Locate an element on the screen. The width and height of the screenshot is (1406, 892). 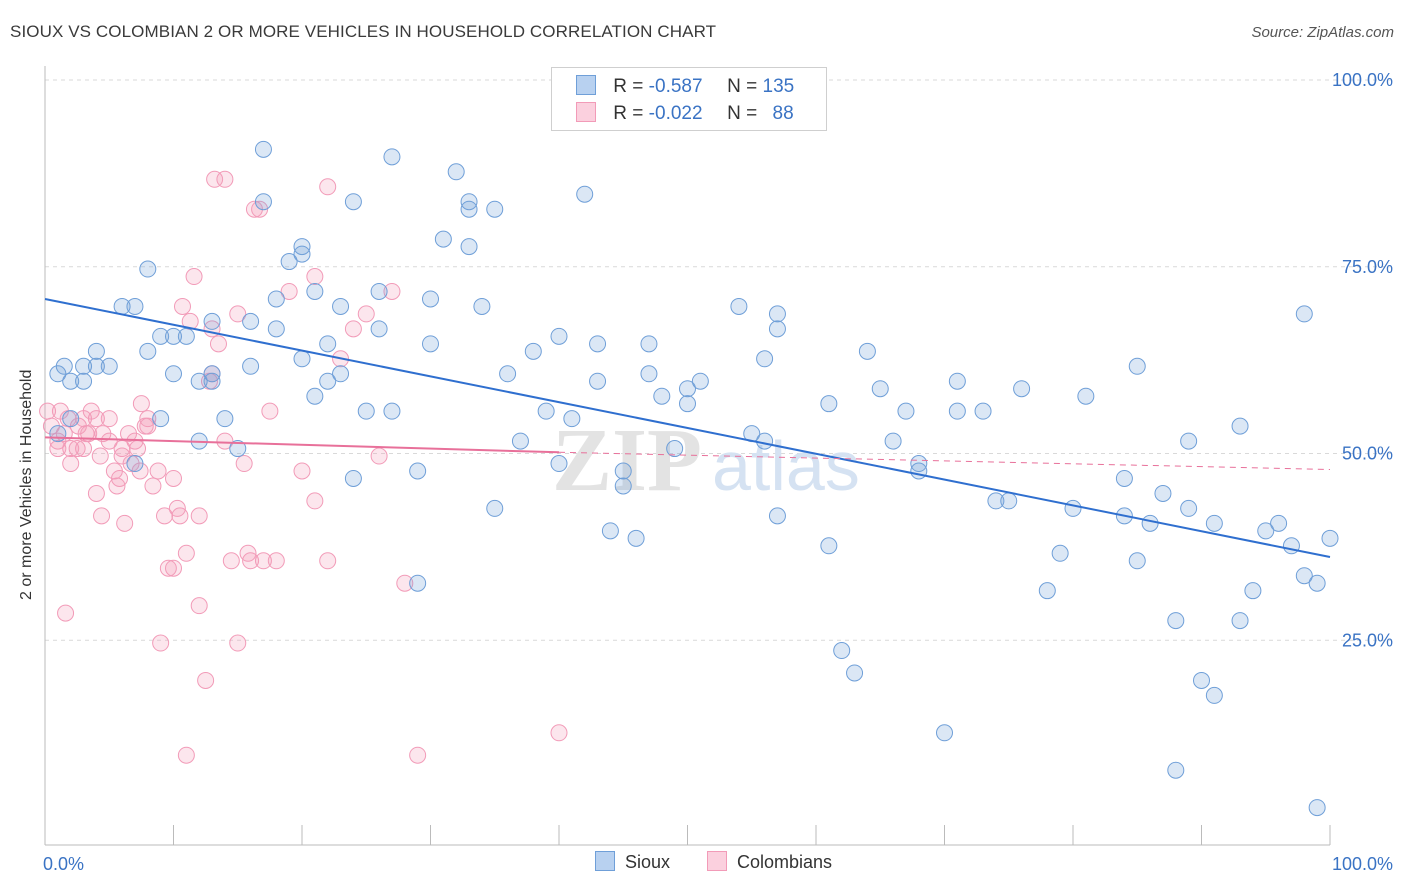
sioux-legend-icon is located at coordinates (605, 861).